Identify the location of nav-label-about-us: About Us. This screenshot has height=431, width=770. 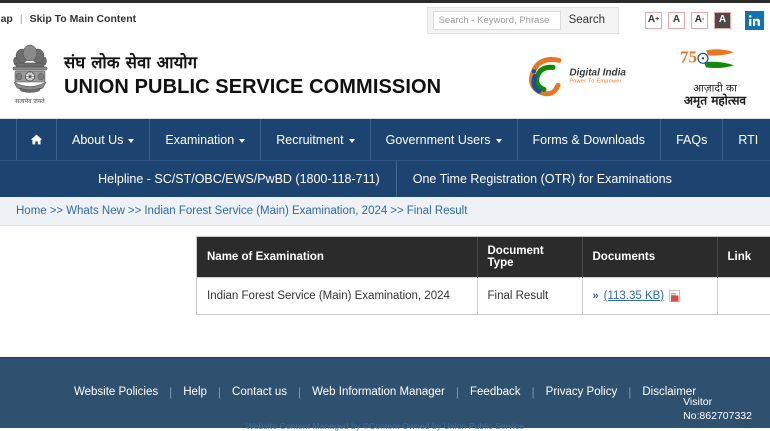
(98, 139).